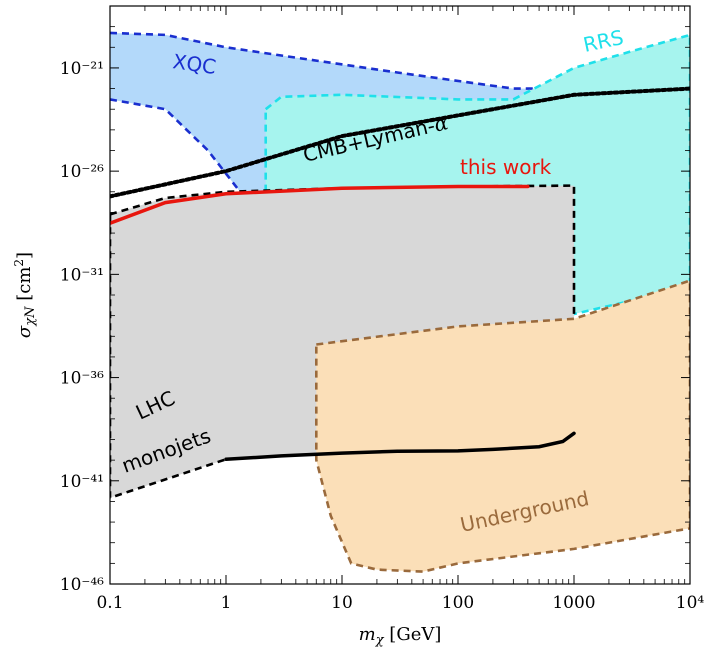  Describe the element at coordinates (603, 41) in the screenshot. I see `label-rrs: RRS` at that location.